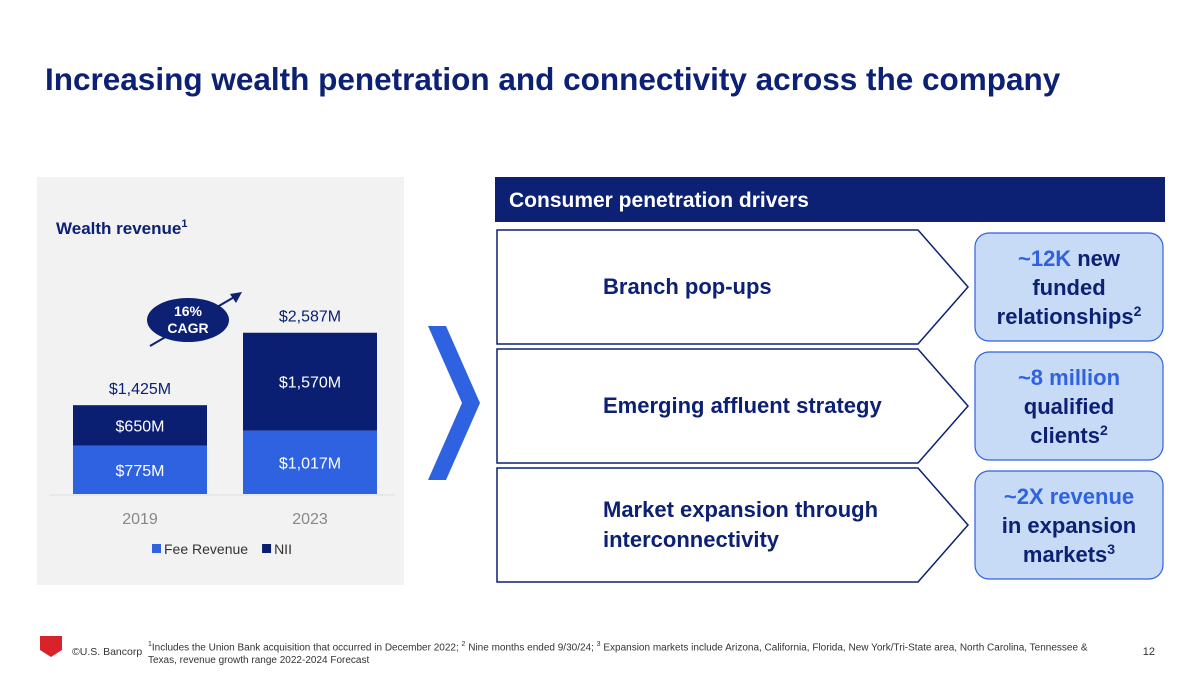 The width and height of the screenshot is (1200, 675). I want to click on total-label: $2,587M, so click(310, 317).